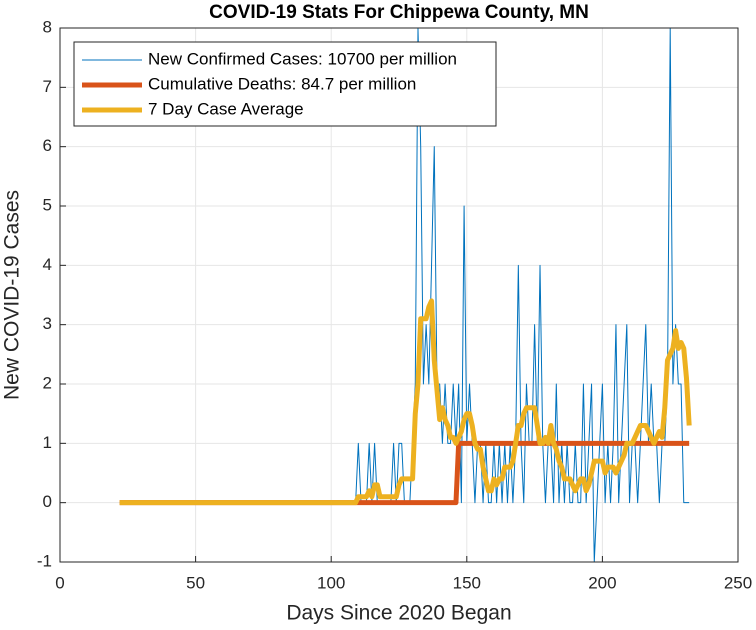 The height and width of the screenshot is (630, 756). What do you see at coordinates (302, 58) in the screenshot?
I see `legend-label: New Confirmed Cases: 10700 per million` at bounding box center [302, 58].